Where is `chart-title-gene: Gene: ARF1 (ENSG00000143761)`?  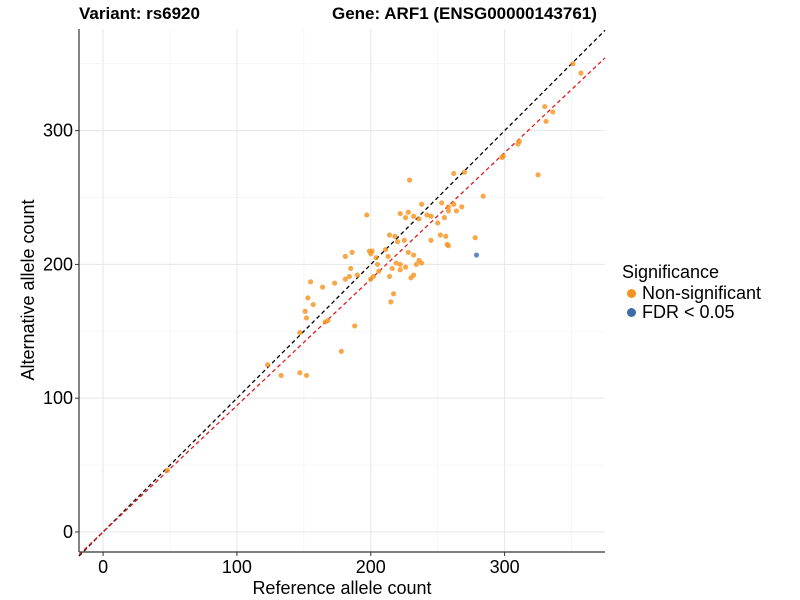 chart-title-gene: Gene: ARF1 (ENSG00000143761) is located at coordinates (464, 13).